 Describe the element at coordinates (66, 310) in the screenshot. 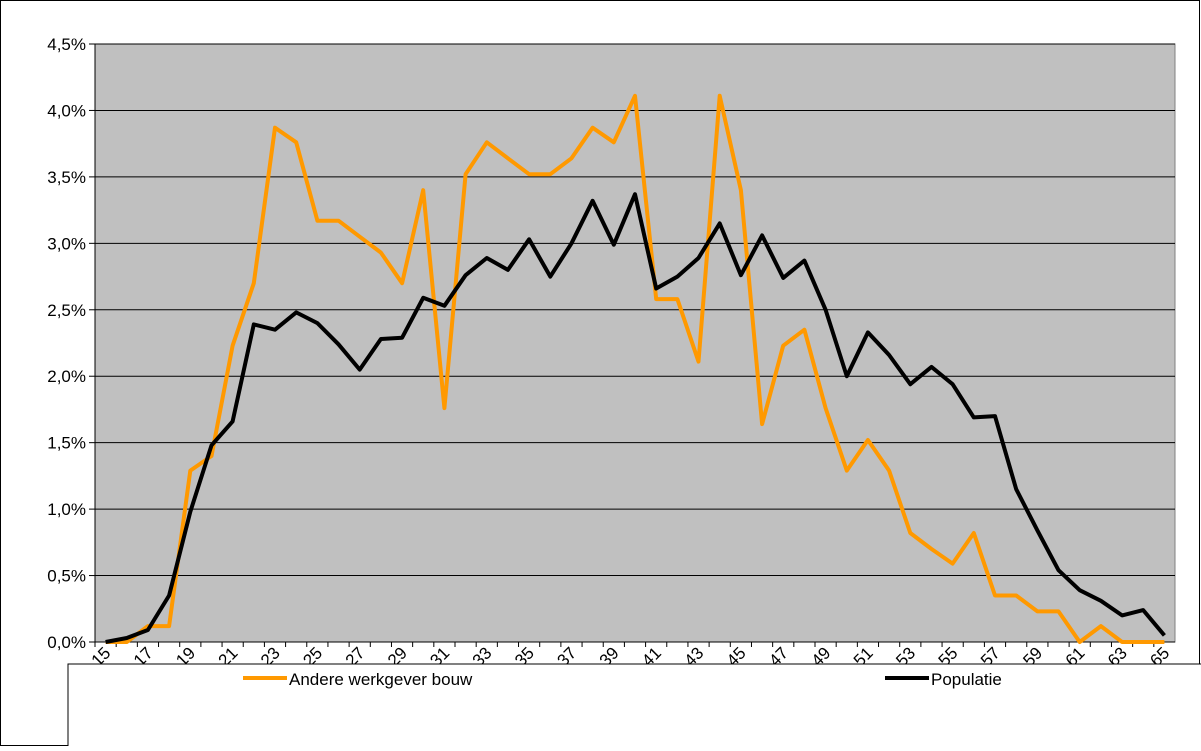

I see `y-tick-label: 2,5%` at that location.